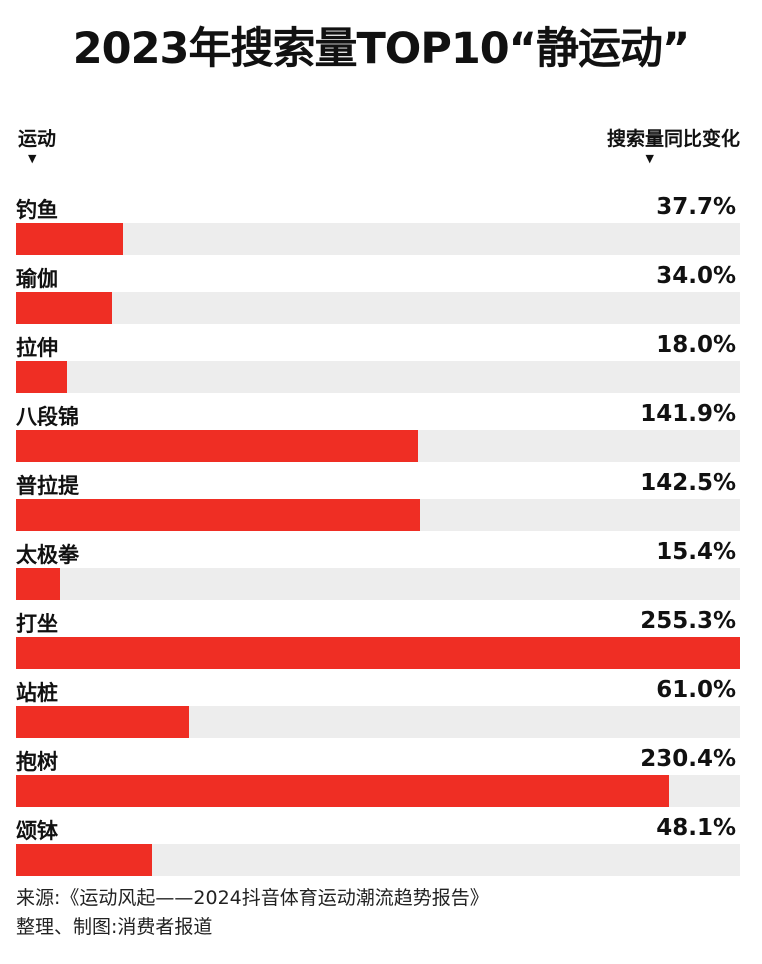 The width and height of the screenshot is (762, 964). I want to click on value-axis-label: 搜索量同比变化 ▼, so click(673, 144).